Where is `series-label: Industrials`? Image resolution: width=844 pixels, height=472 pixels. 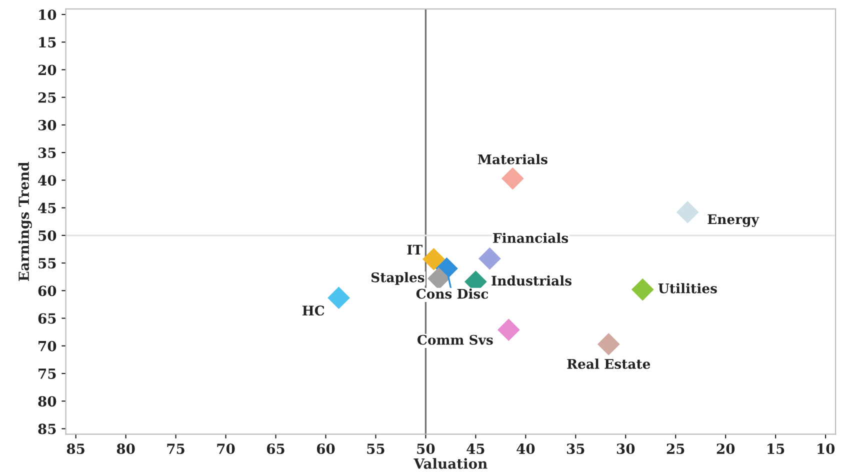 series-label: Industrials is located at coordinates (532, 280).